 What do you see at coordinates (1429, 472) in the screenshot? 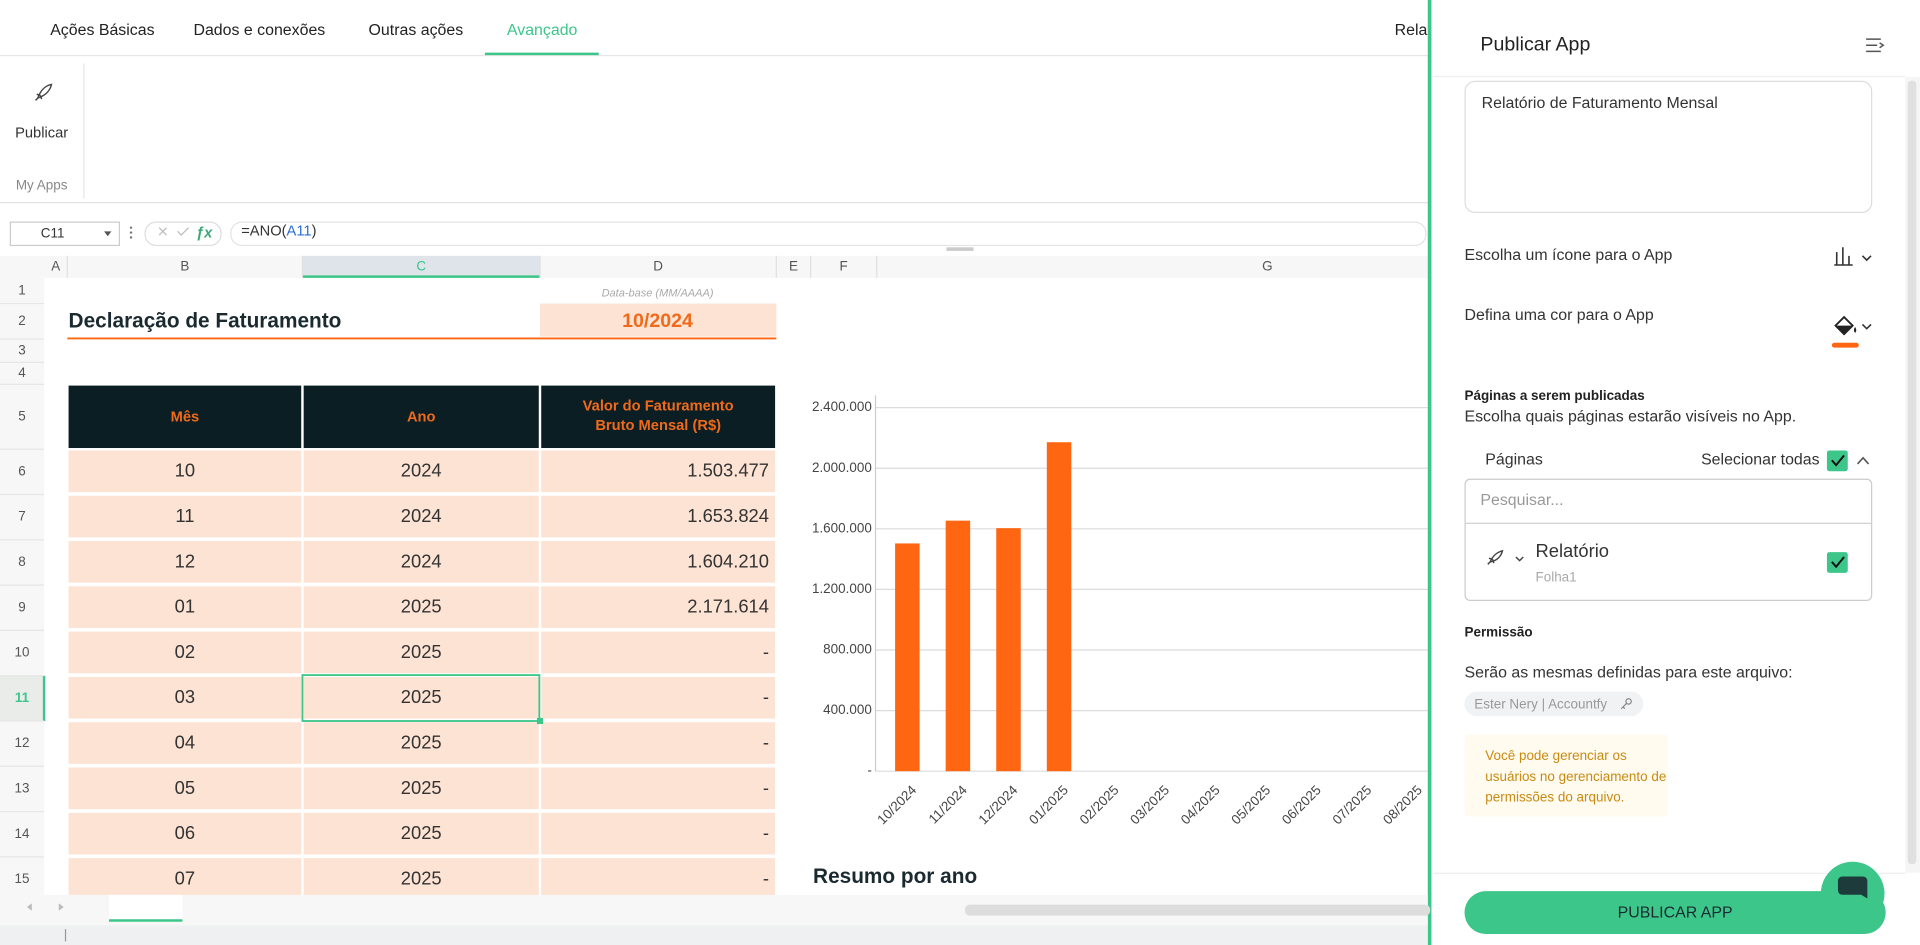
I see `panel-border` at bounding box center [1429, 472].